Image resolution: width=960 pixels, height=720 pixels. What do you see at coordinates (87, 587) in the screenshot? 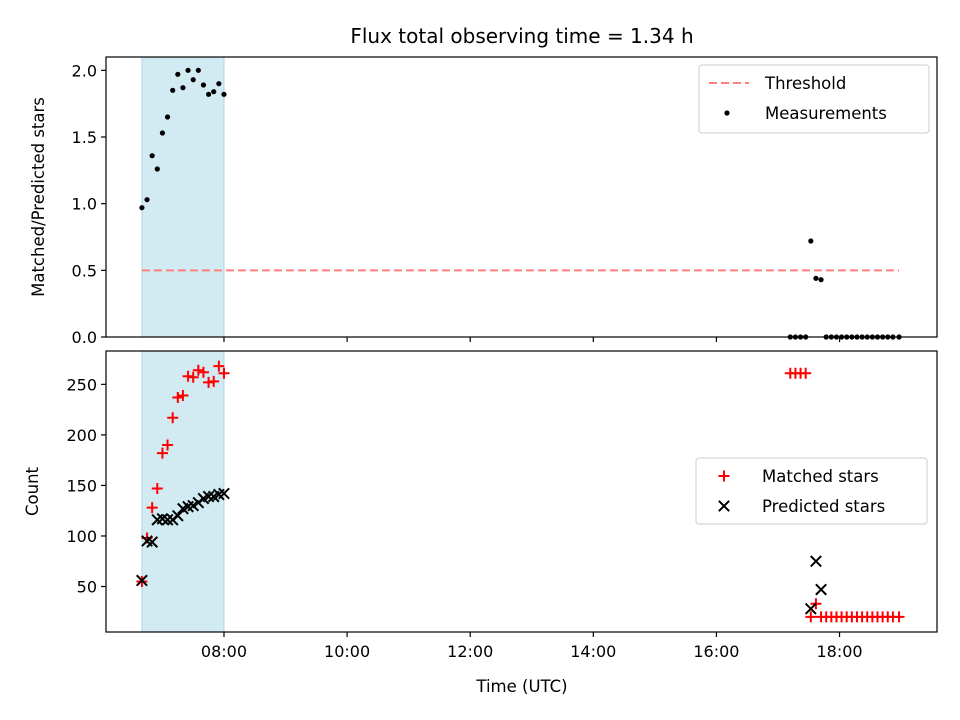
I see `y-tick-label: 50` at bounding box center [87, 587].